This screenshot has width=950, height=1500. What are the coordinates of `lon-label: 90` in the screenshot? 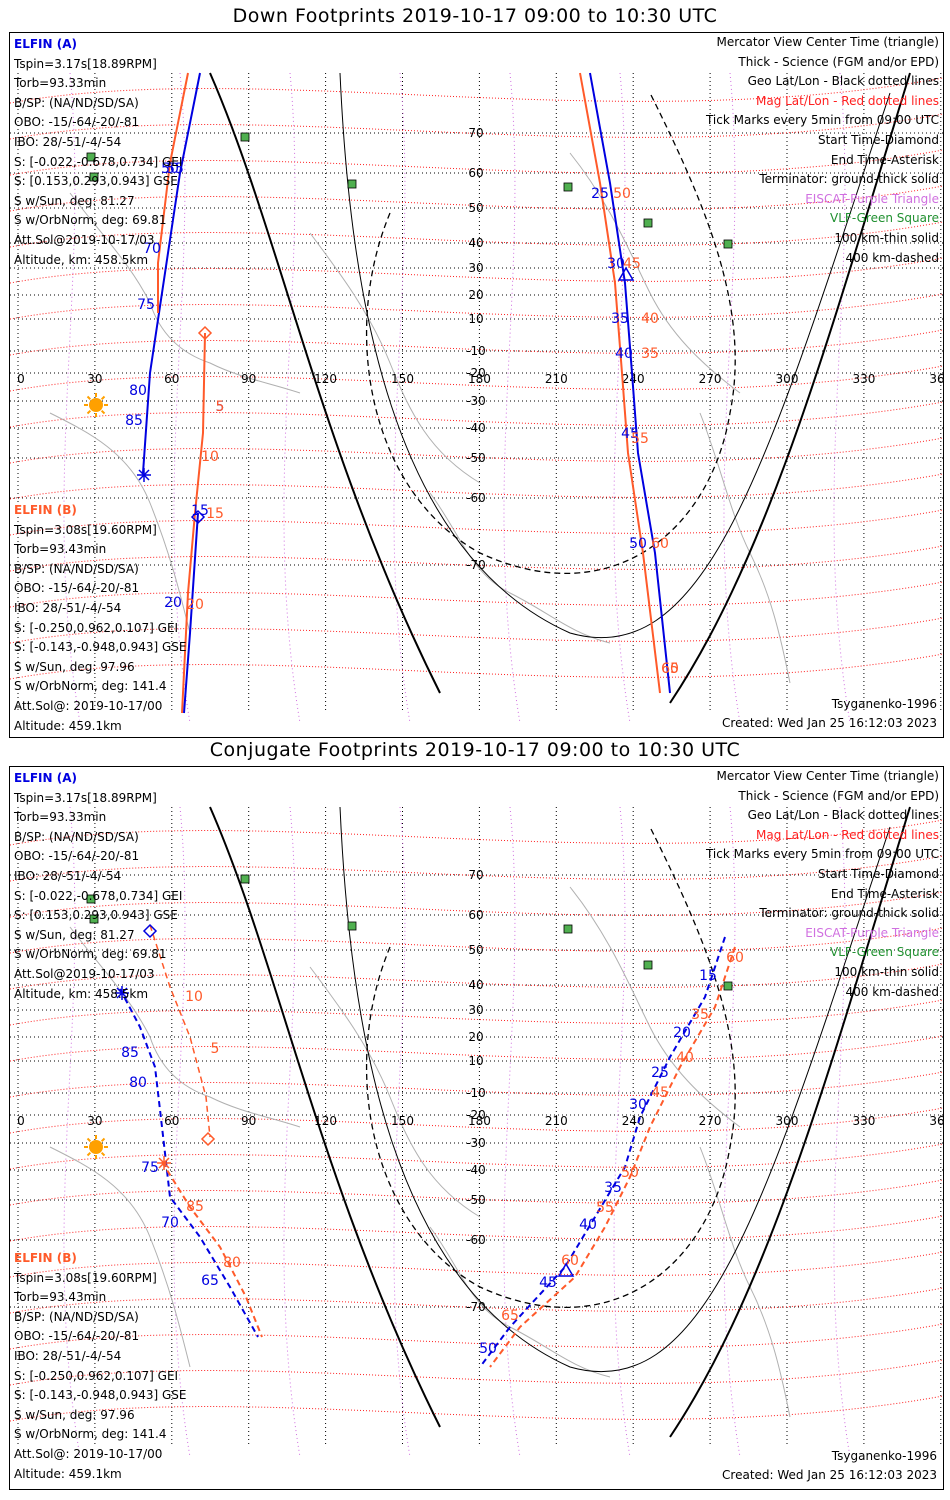 It's located at (248, 379).